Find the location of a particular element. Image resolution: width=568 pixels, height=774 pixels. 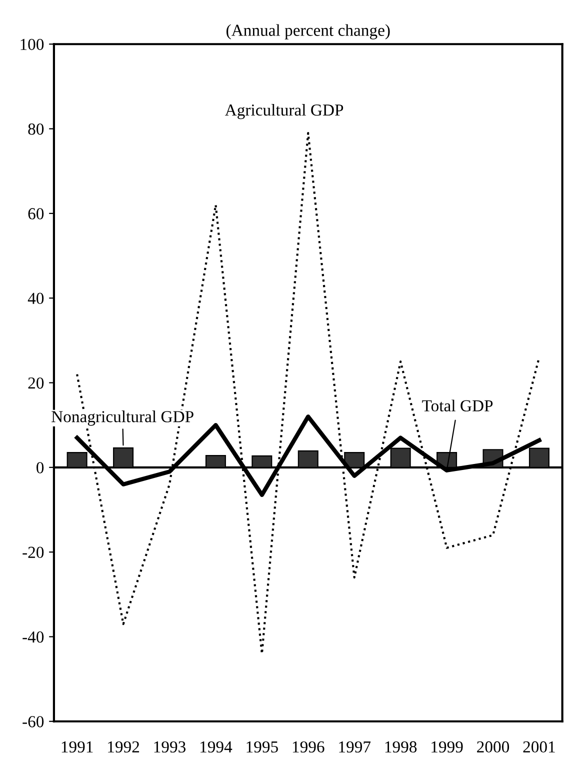

y-tick-label: -40 is located at coordinates (33, 637).